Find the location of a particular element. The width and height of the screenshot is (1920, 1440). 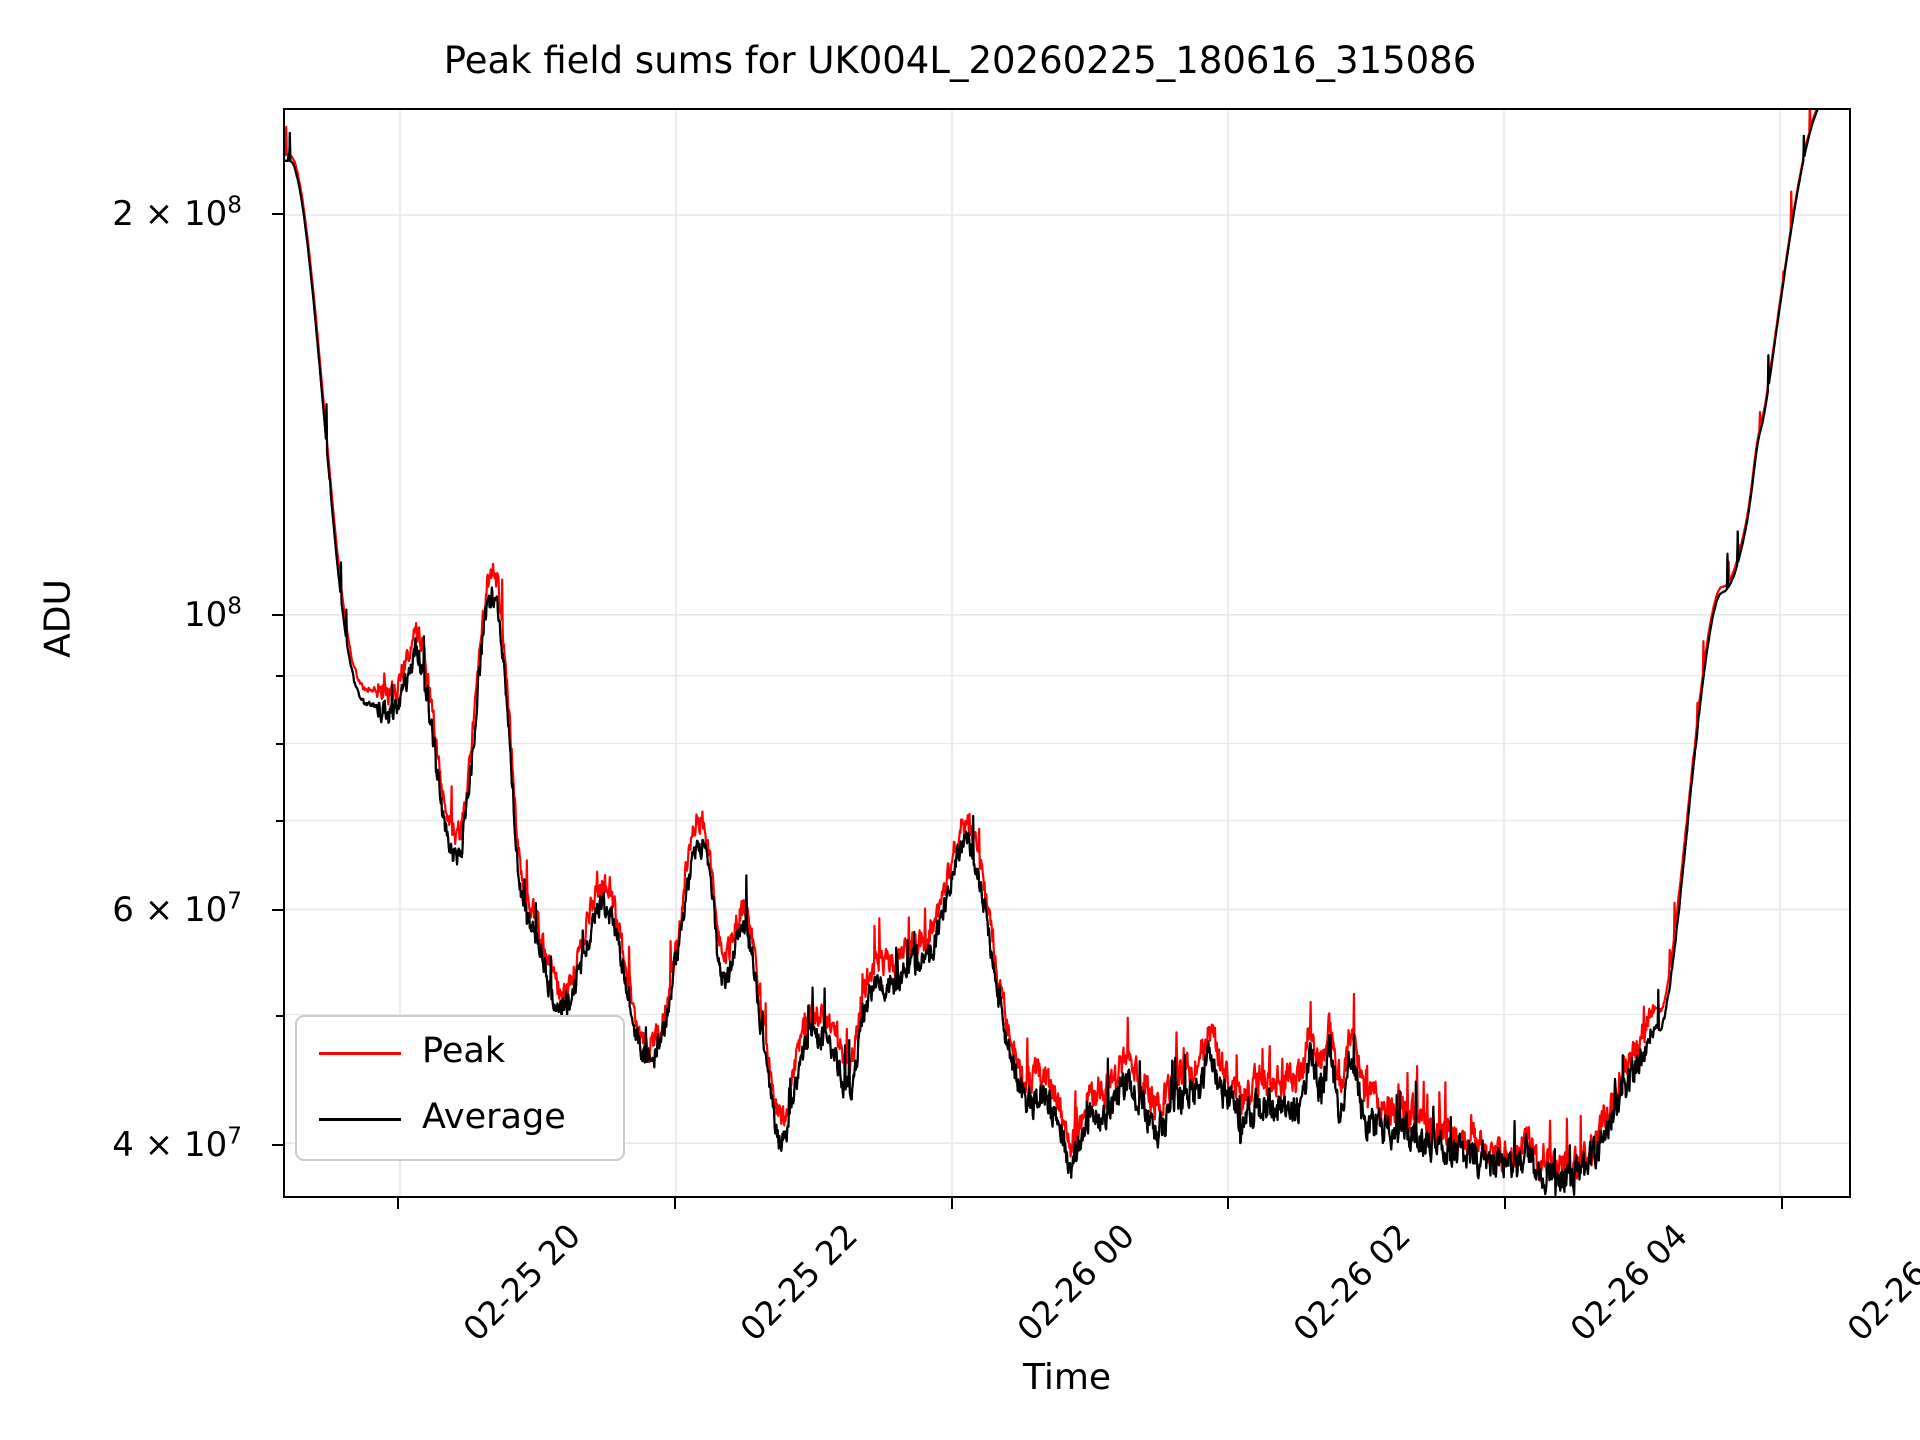

x-tick-label-1: 02-25 22 is located at coordinates (798, 1282).